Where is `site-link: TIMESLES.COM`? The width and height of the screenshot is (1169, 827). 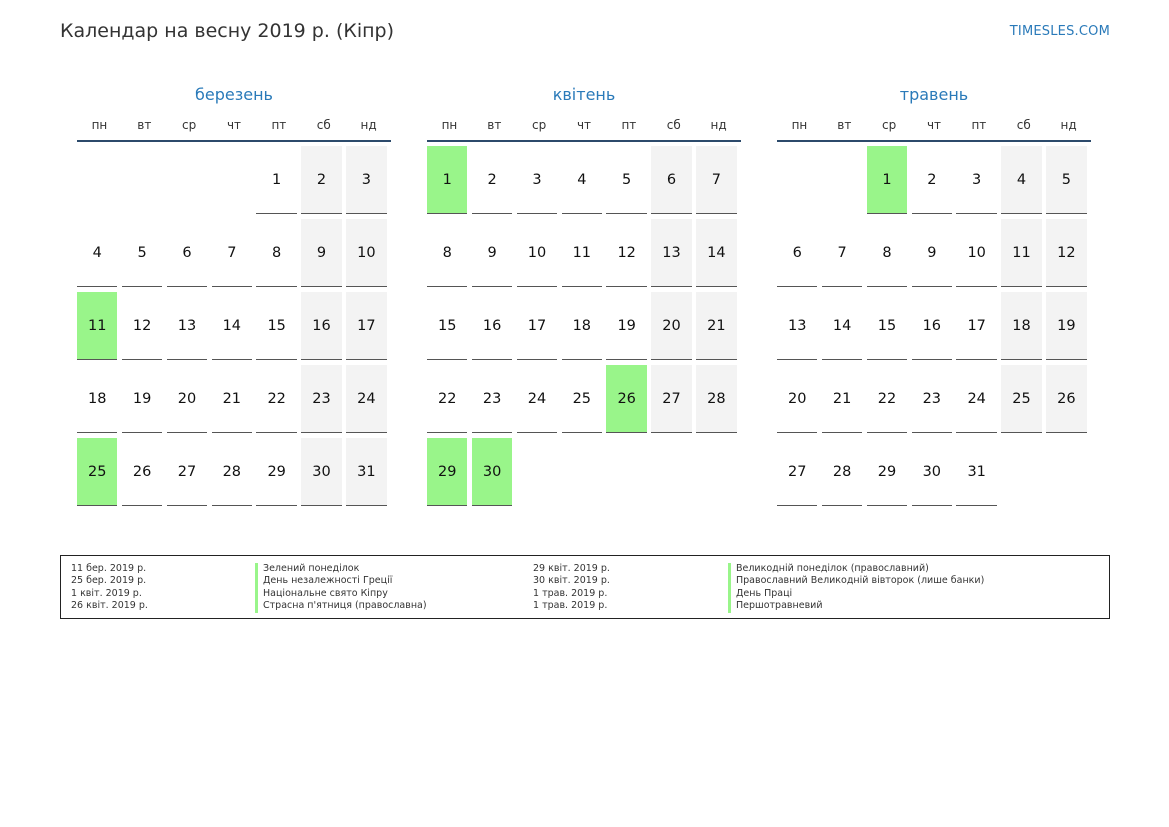 site-link: TIMESLES.COM is located at coordinates (1059, 31).